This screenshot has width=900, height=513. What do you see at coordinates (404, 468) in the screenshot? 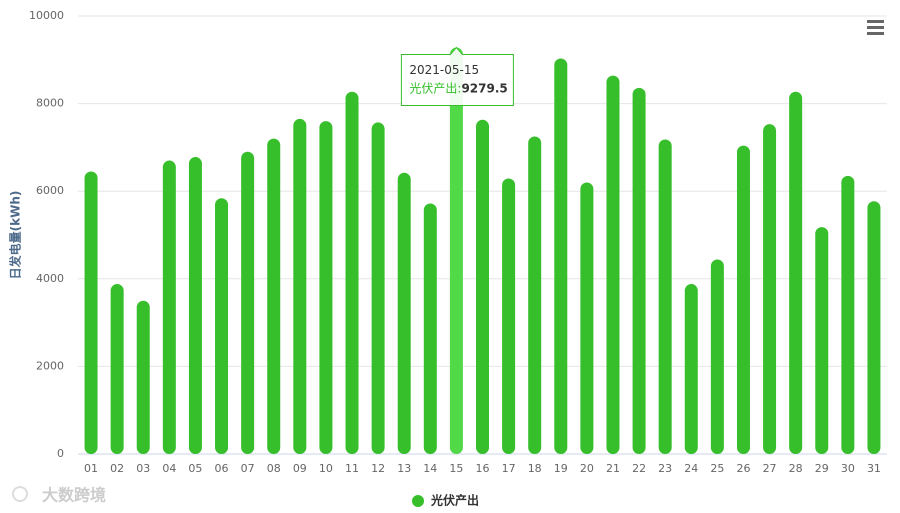
I see `x-tick-label: 13` at bounding box center [404, 468].